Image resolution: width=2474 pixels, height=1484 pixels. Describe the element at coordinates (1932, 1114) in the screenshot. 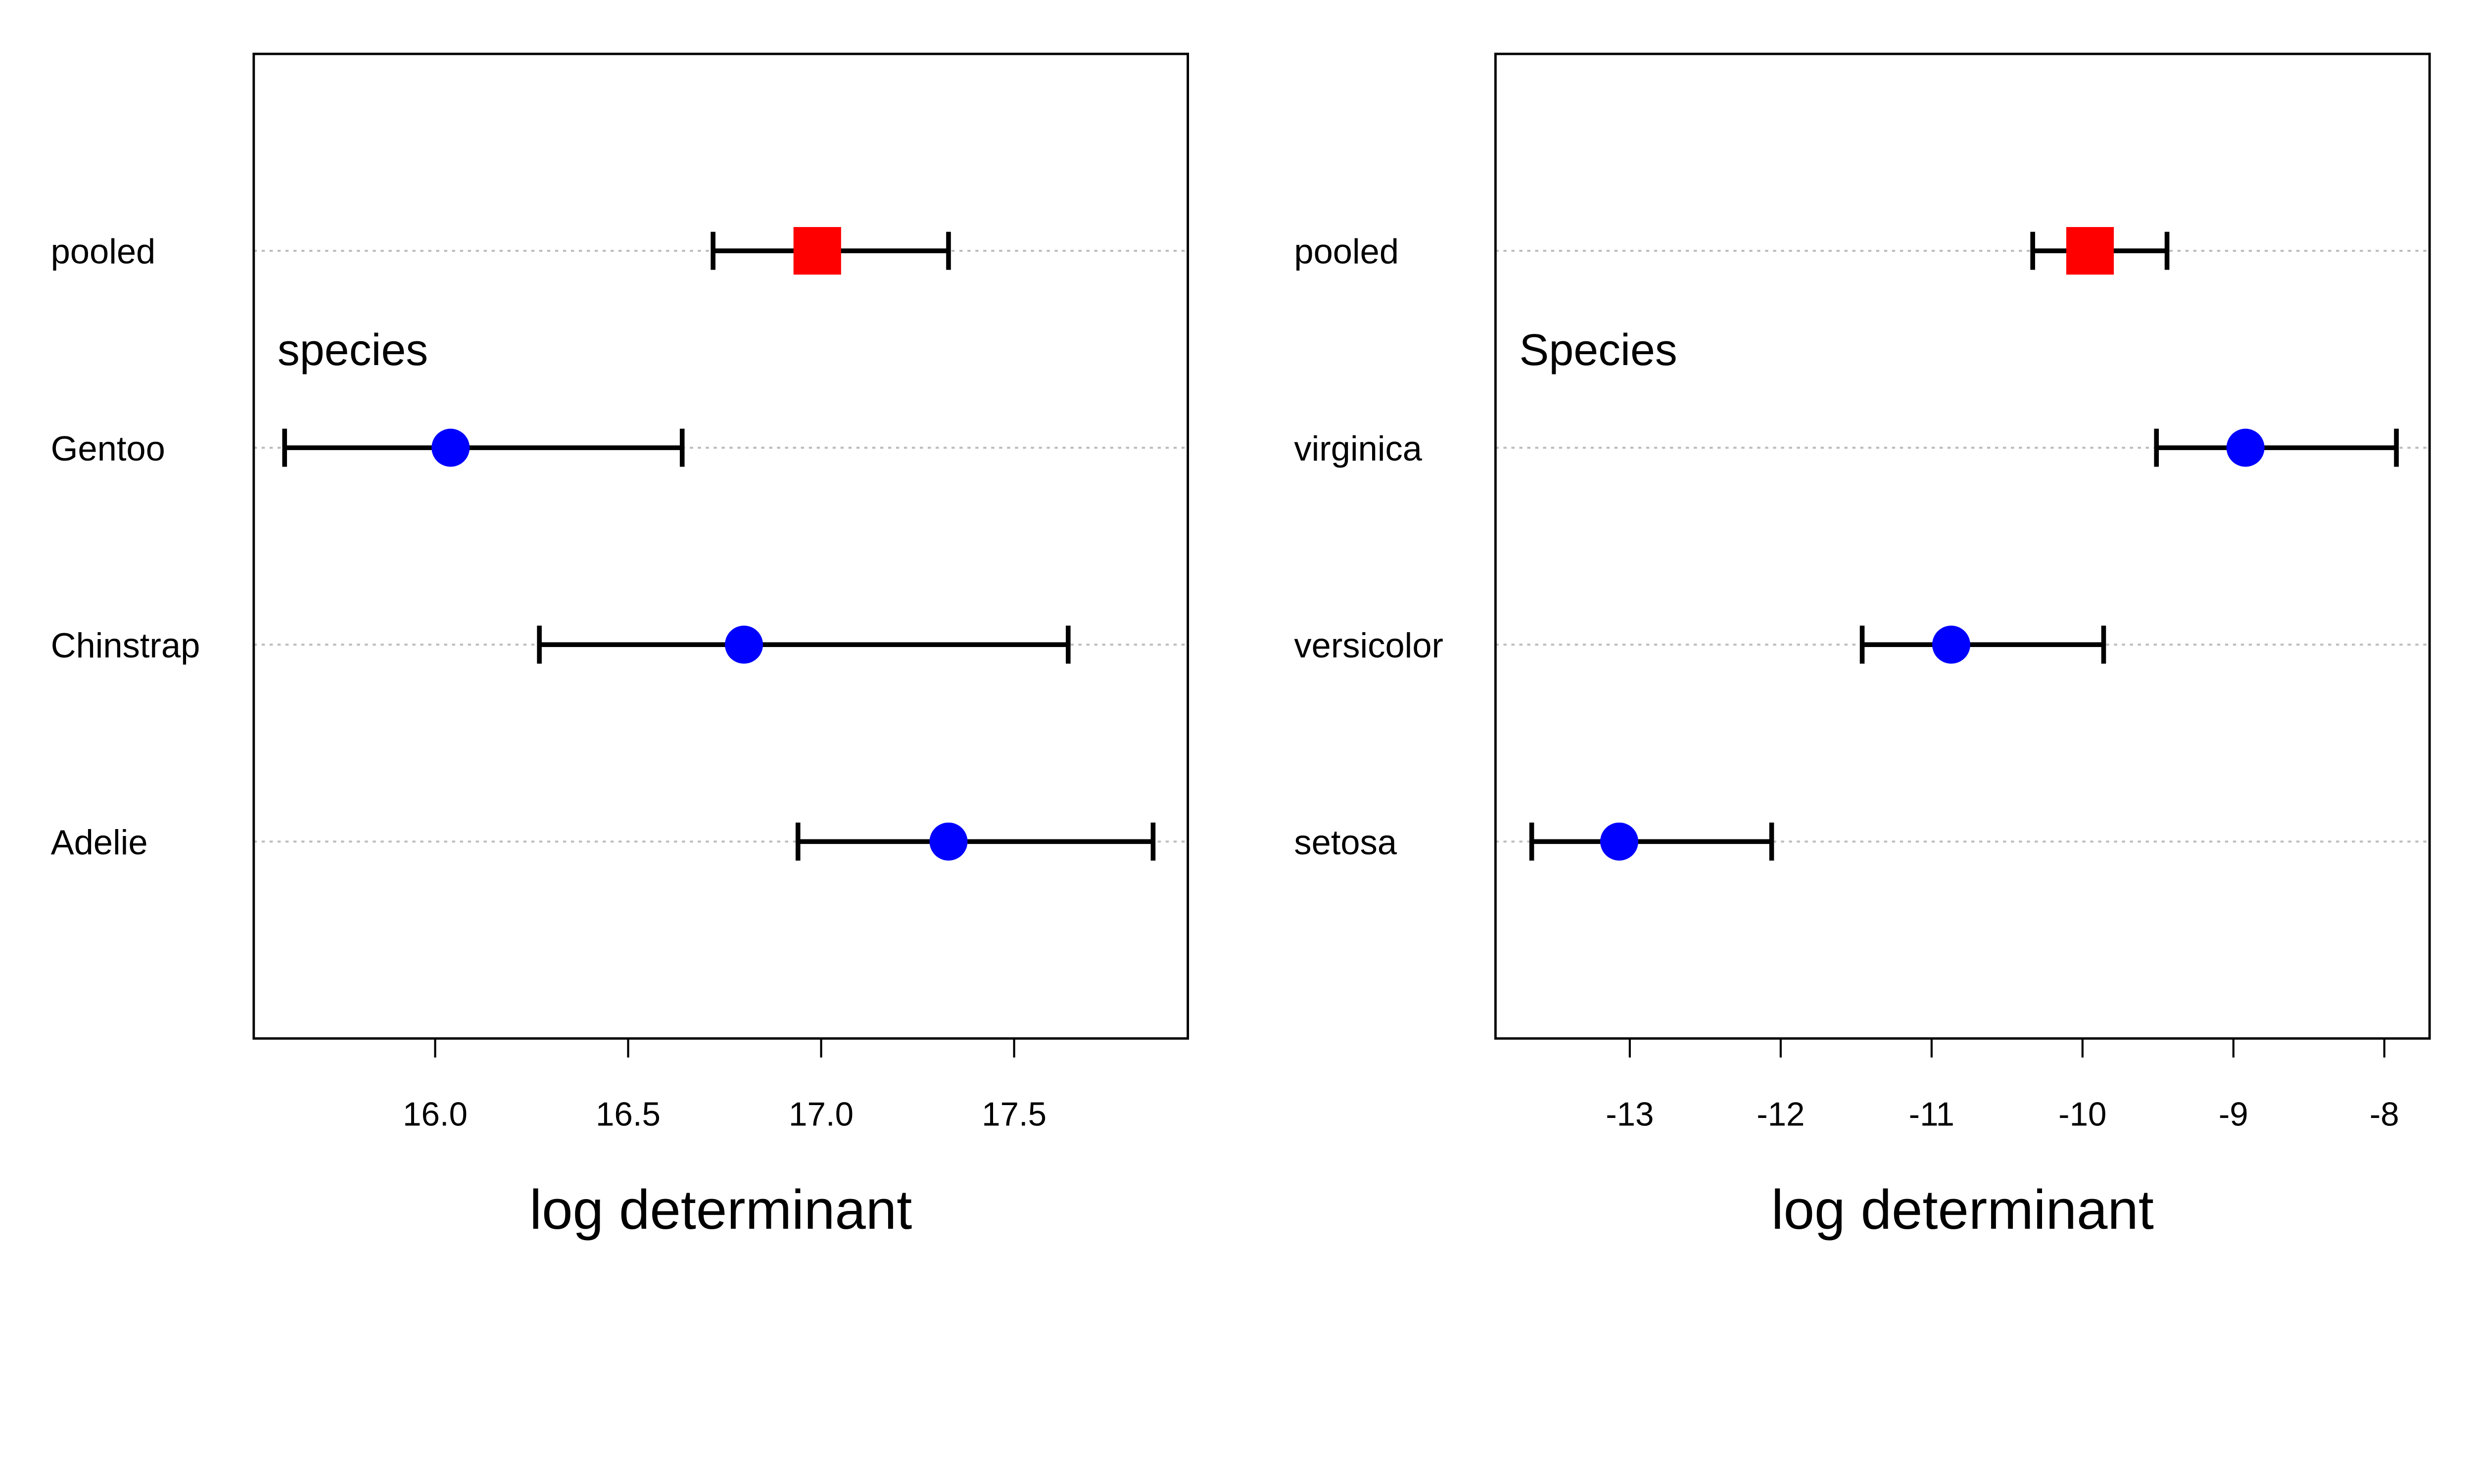

I see `x-tick-label: -11` at that location.